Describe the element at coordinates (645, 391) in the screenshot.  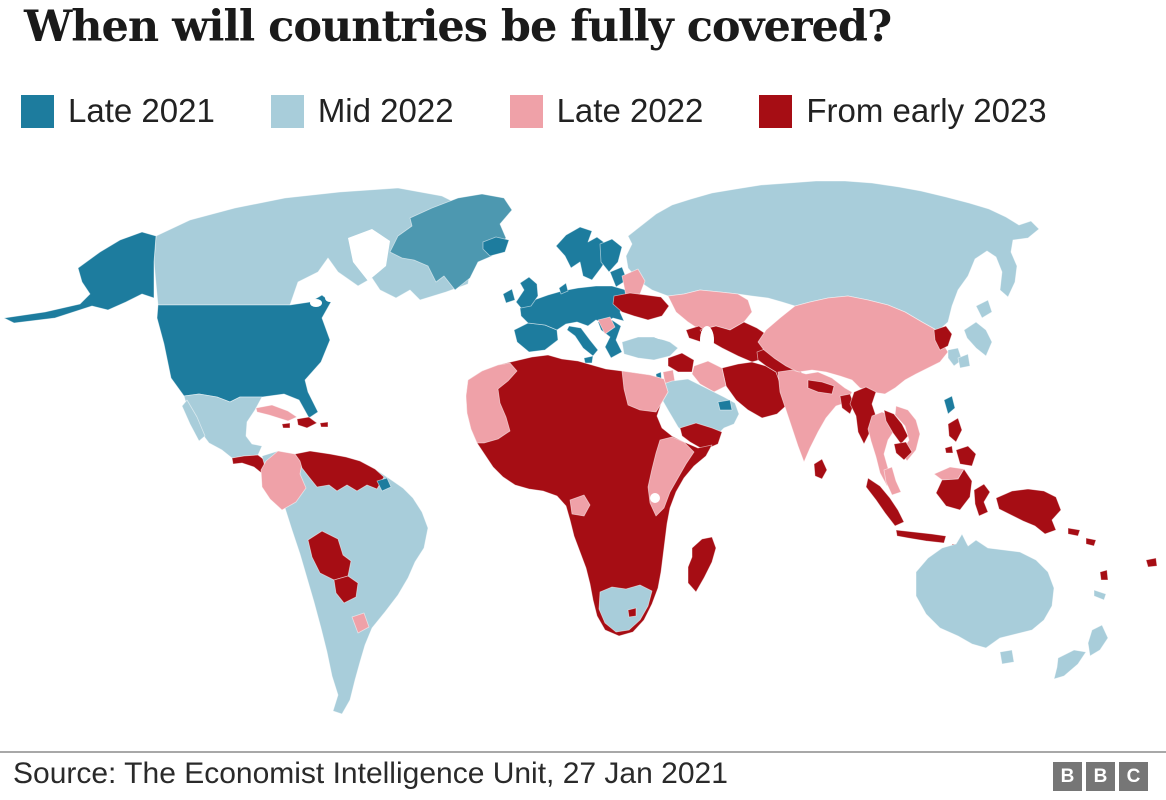
I see `region-egypt` at that location.